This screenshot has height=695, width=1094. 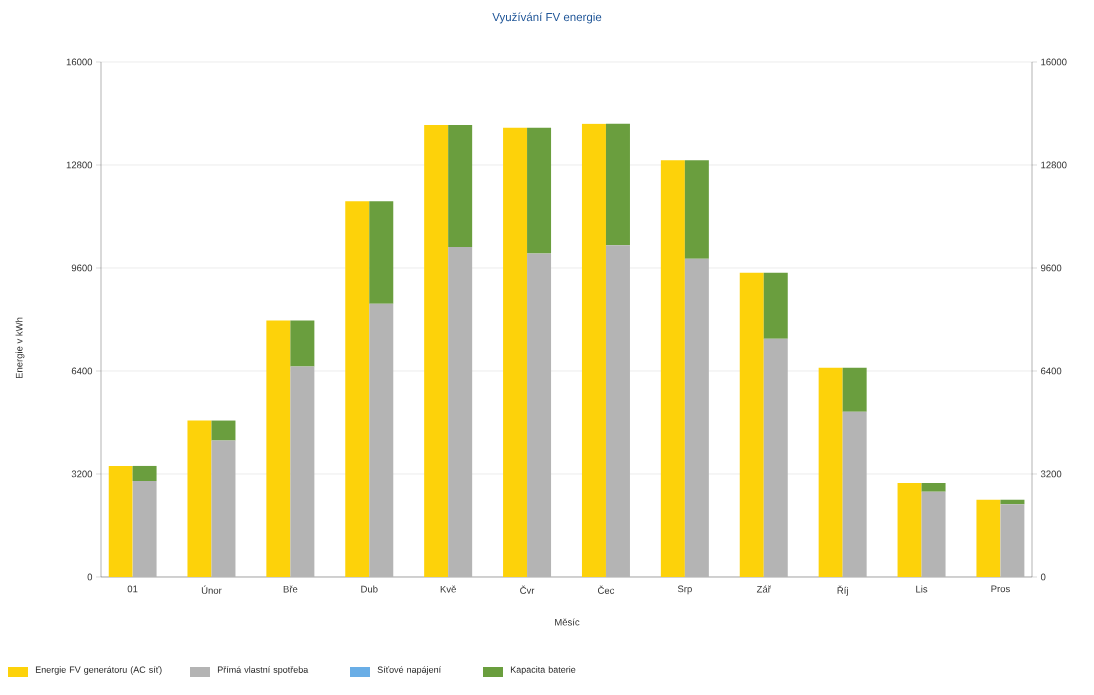 What do you see at coordinates (527, 589) in the screenshot?
I see `x-tick-label: Čvr` at bounding box center [527, 589].